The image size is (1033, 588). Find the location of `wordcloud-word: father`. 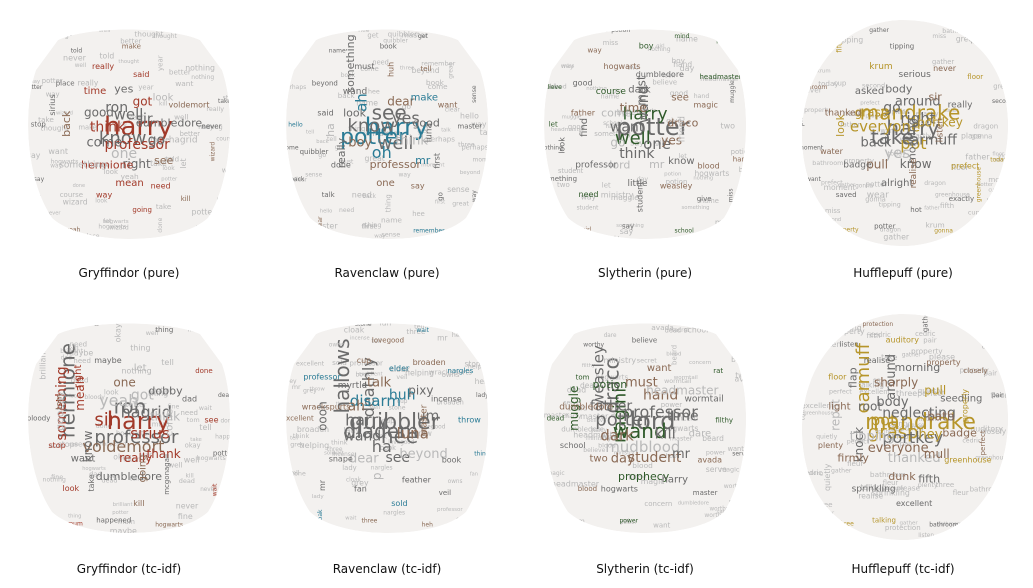

wordcloud-word: father is located at coordinates (980, 42).